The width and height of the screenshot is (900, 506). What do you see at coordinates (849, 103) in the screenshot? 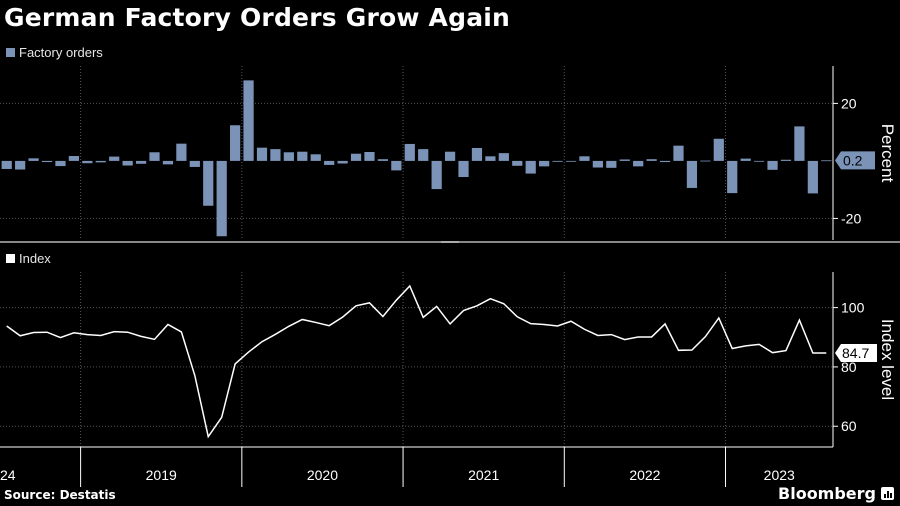
I see `y-tick-label-top: 20` at bounding box center [849, 103].